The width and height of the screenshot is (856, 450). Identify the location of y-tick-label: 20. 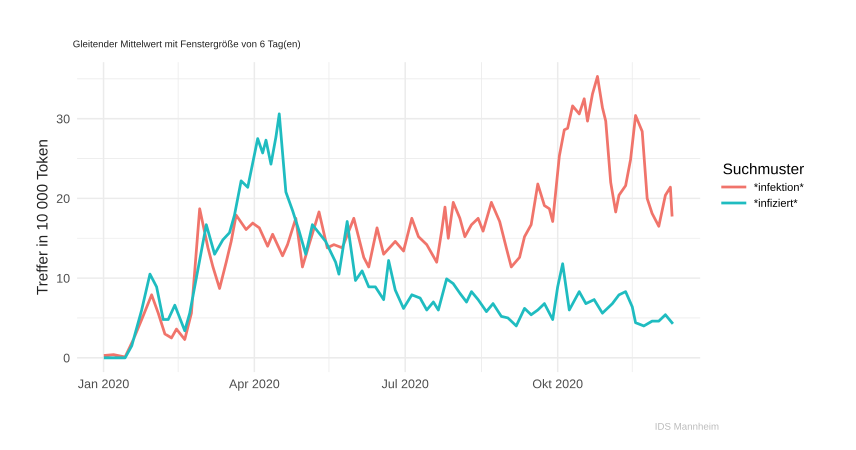
(63, 199).